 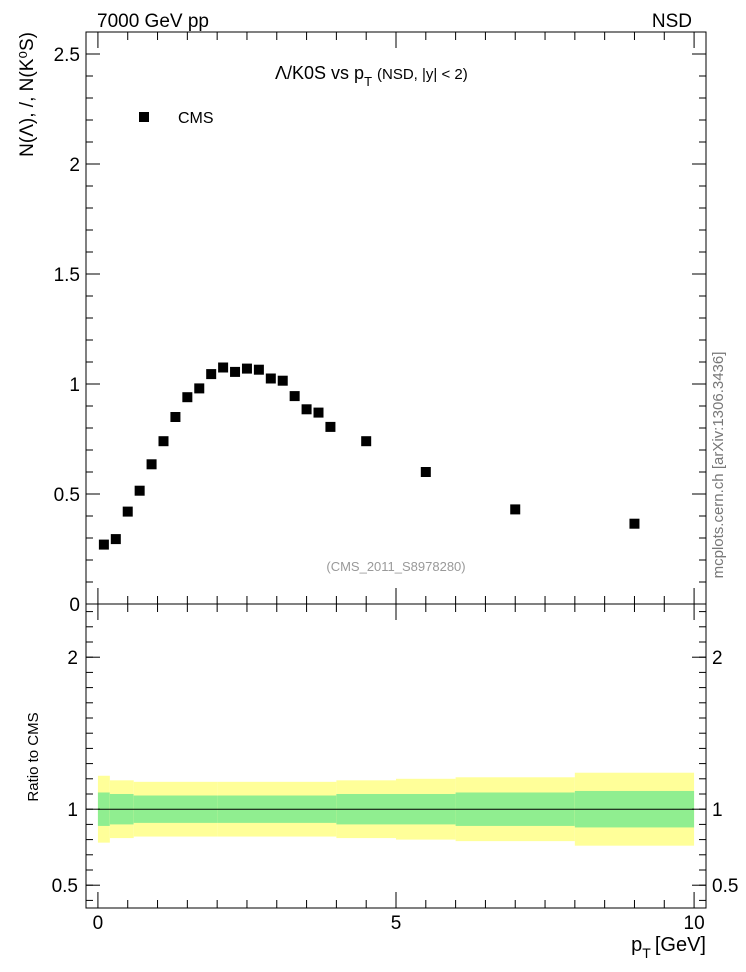 I want to click on x-tick-label: 10, so click(x=694, y=923).